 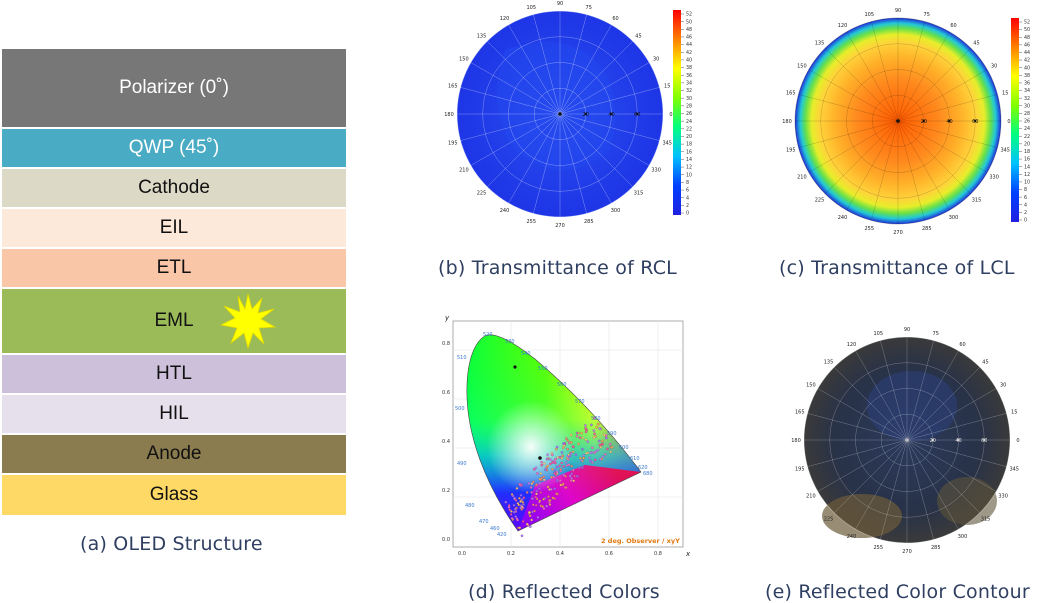 I want to click on colorbar-tick-label: 34, so click(x=1027, y=91).